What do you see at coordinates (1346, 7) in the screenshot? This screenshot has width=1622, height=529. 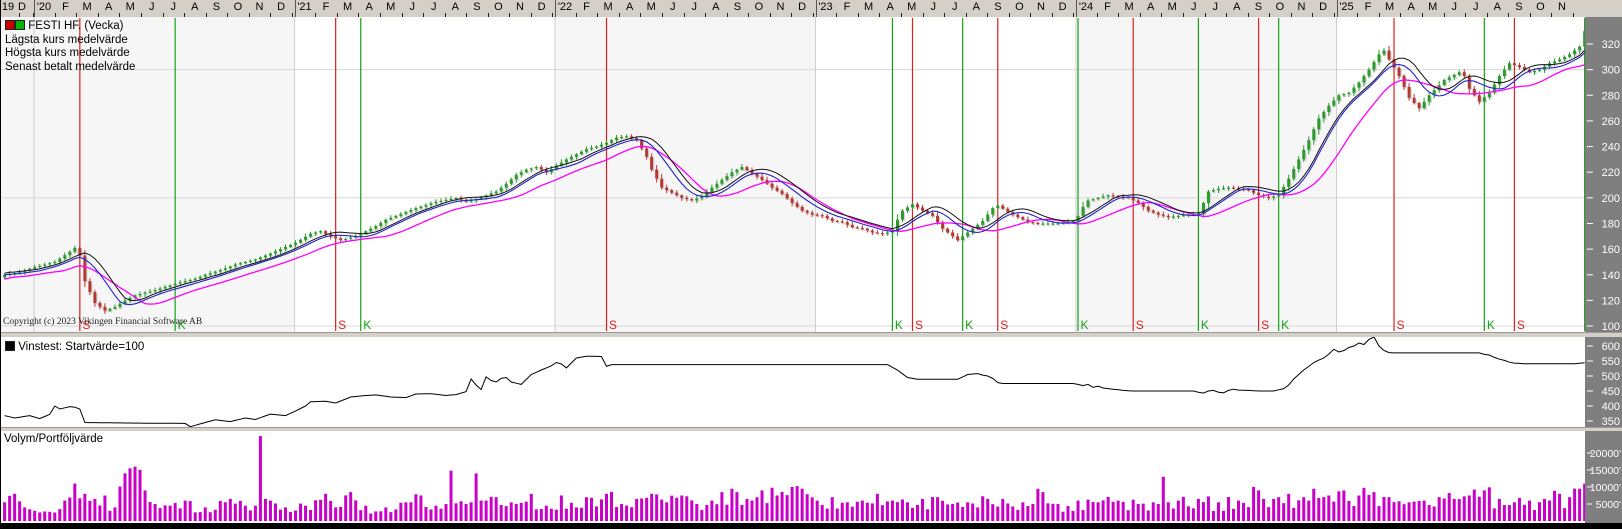 I see `year-label: '25` at bounding box center [1346, 7].